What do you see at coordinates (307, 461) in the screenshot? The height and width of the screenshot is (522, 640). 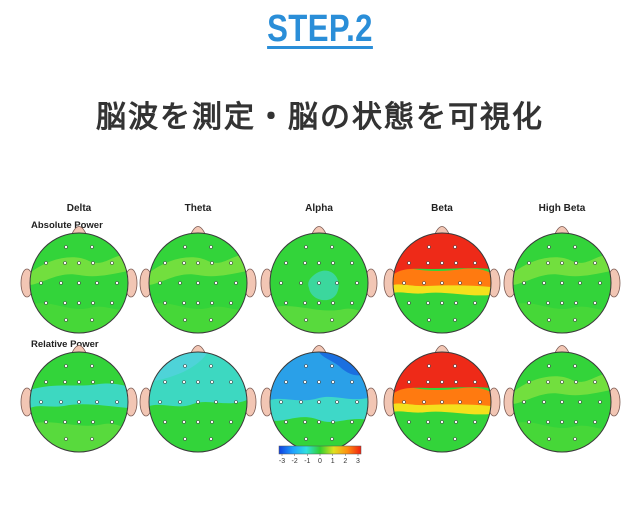 I see `colorbar-tick: -1` at bounding box center [307, 461].